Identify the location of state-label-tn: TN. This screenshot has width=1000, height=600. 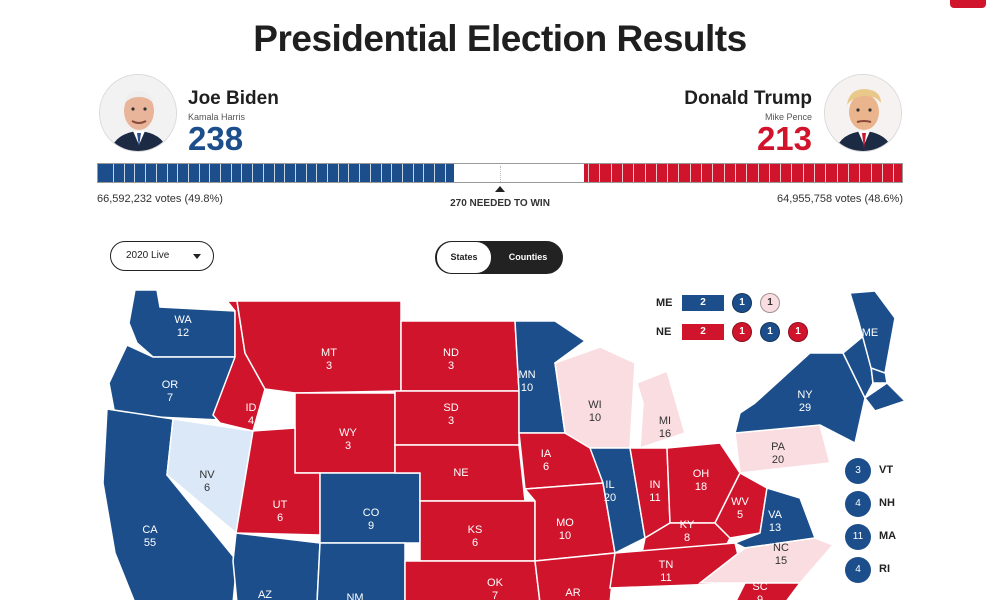
(666, 565).